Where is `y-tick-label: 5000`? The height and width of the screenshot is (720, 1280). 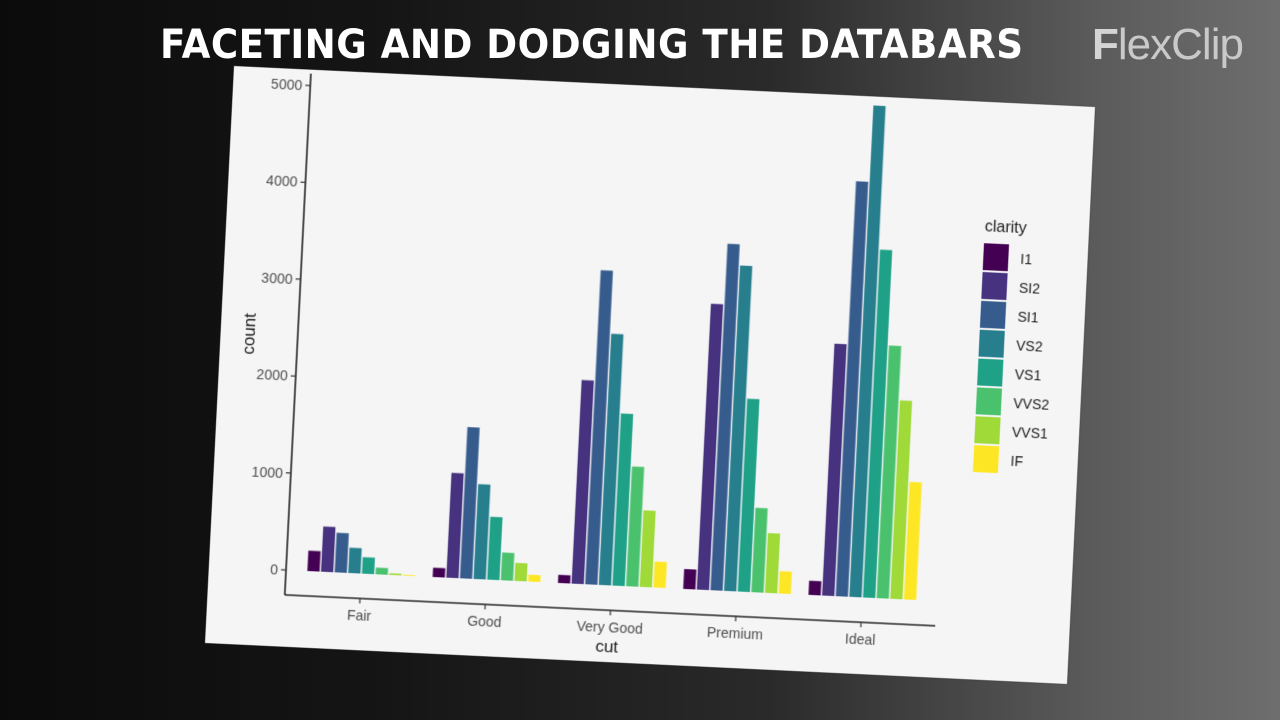
y-tick-label: 5000 is located at coordinates (287, 84).